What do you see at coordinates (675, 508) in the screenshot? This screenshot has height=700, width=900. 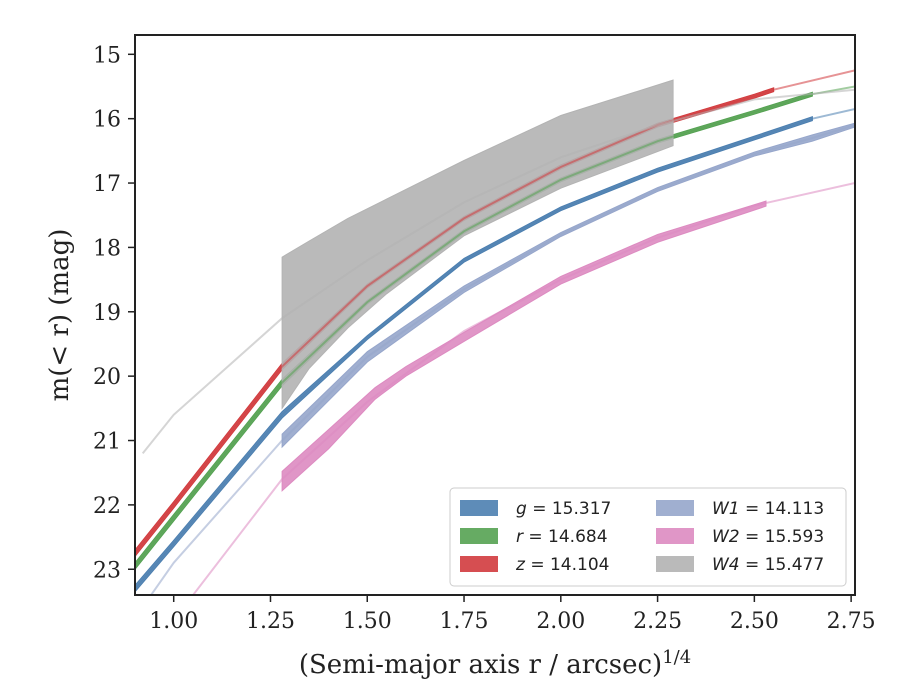 I see `legend-swatch-w1` at bounding box center [675, 508].